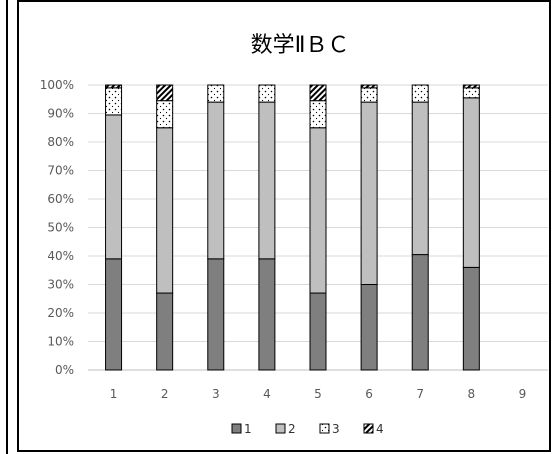  Describe the element at coordinates (64, 370) in the screenshot. I see `y-tick-label: 0%` at that location.